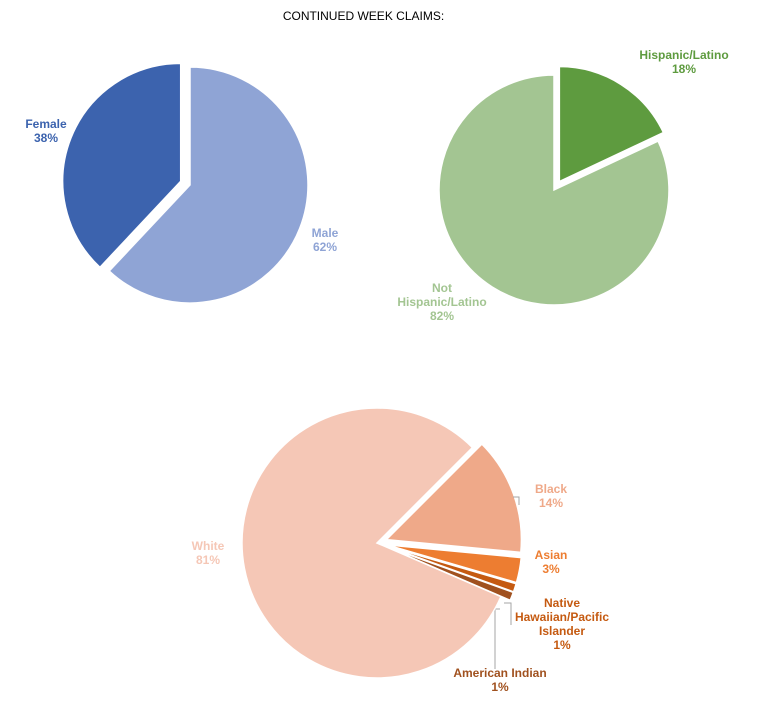 Image resolution: width=759 pixels, height=708 pixels. What do you see at coordinates (499, 680) in the screenshot?
I see `data-label-american-indian: American Indian 1%` at bounding box center [499, 680].